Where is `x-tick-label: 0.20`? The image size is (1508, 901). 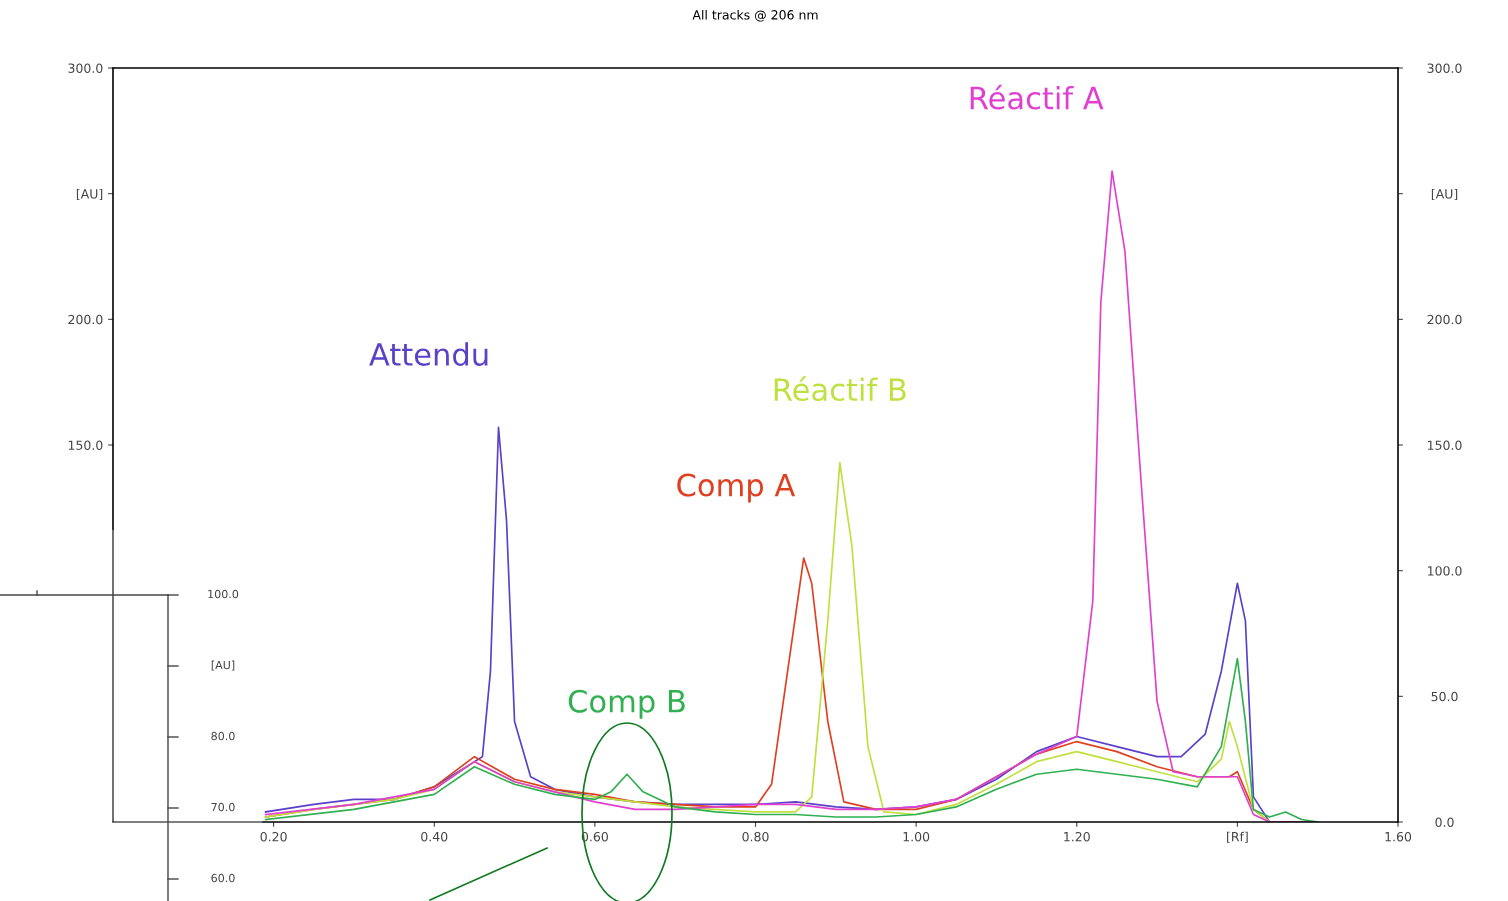 x-tick-label: 0.20 is located at coordinates (273, 836).